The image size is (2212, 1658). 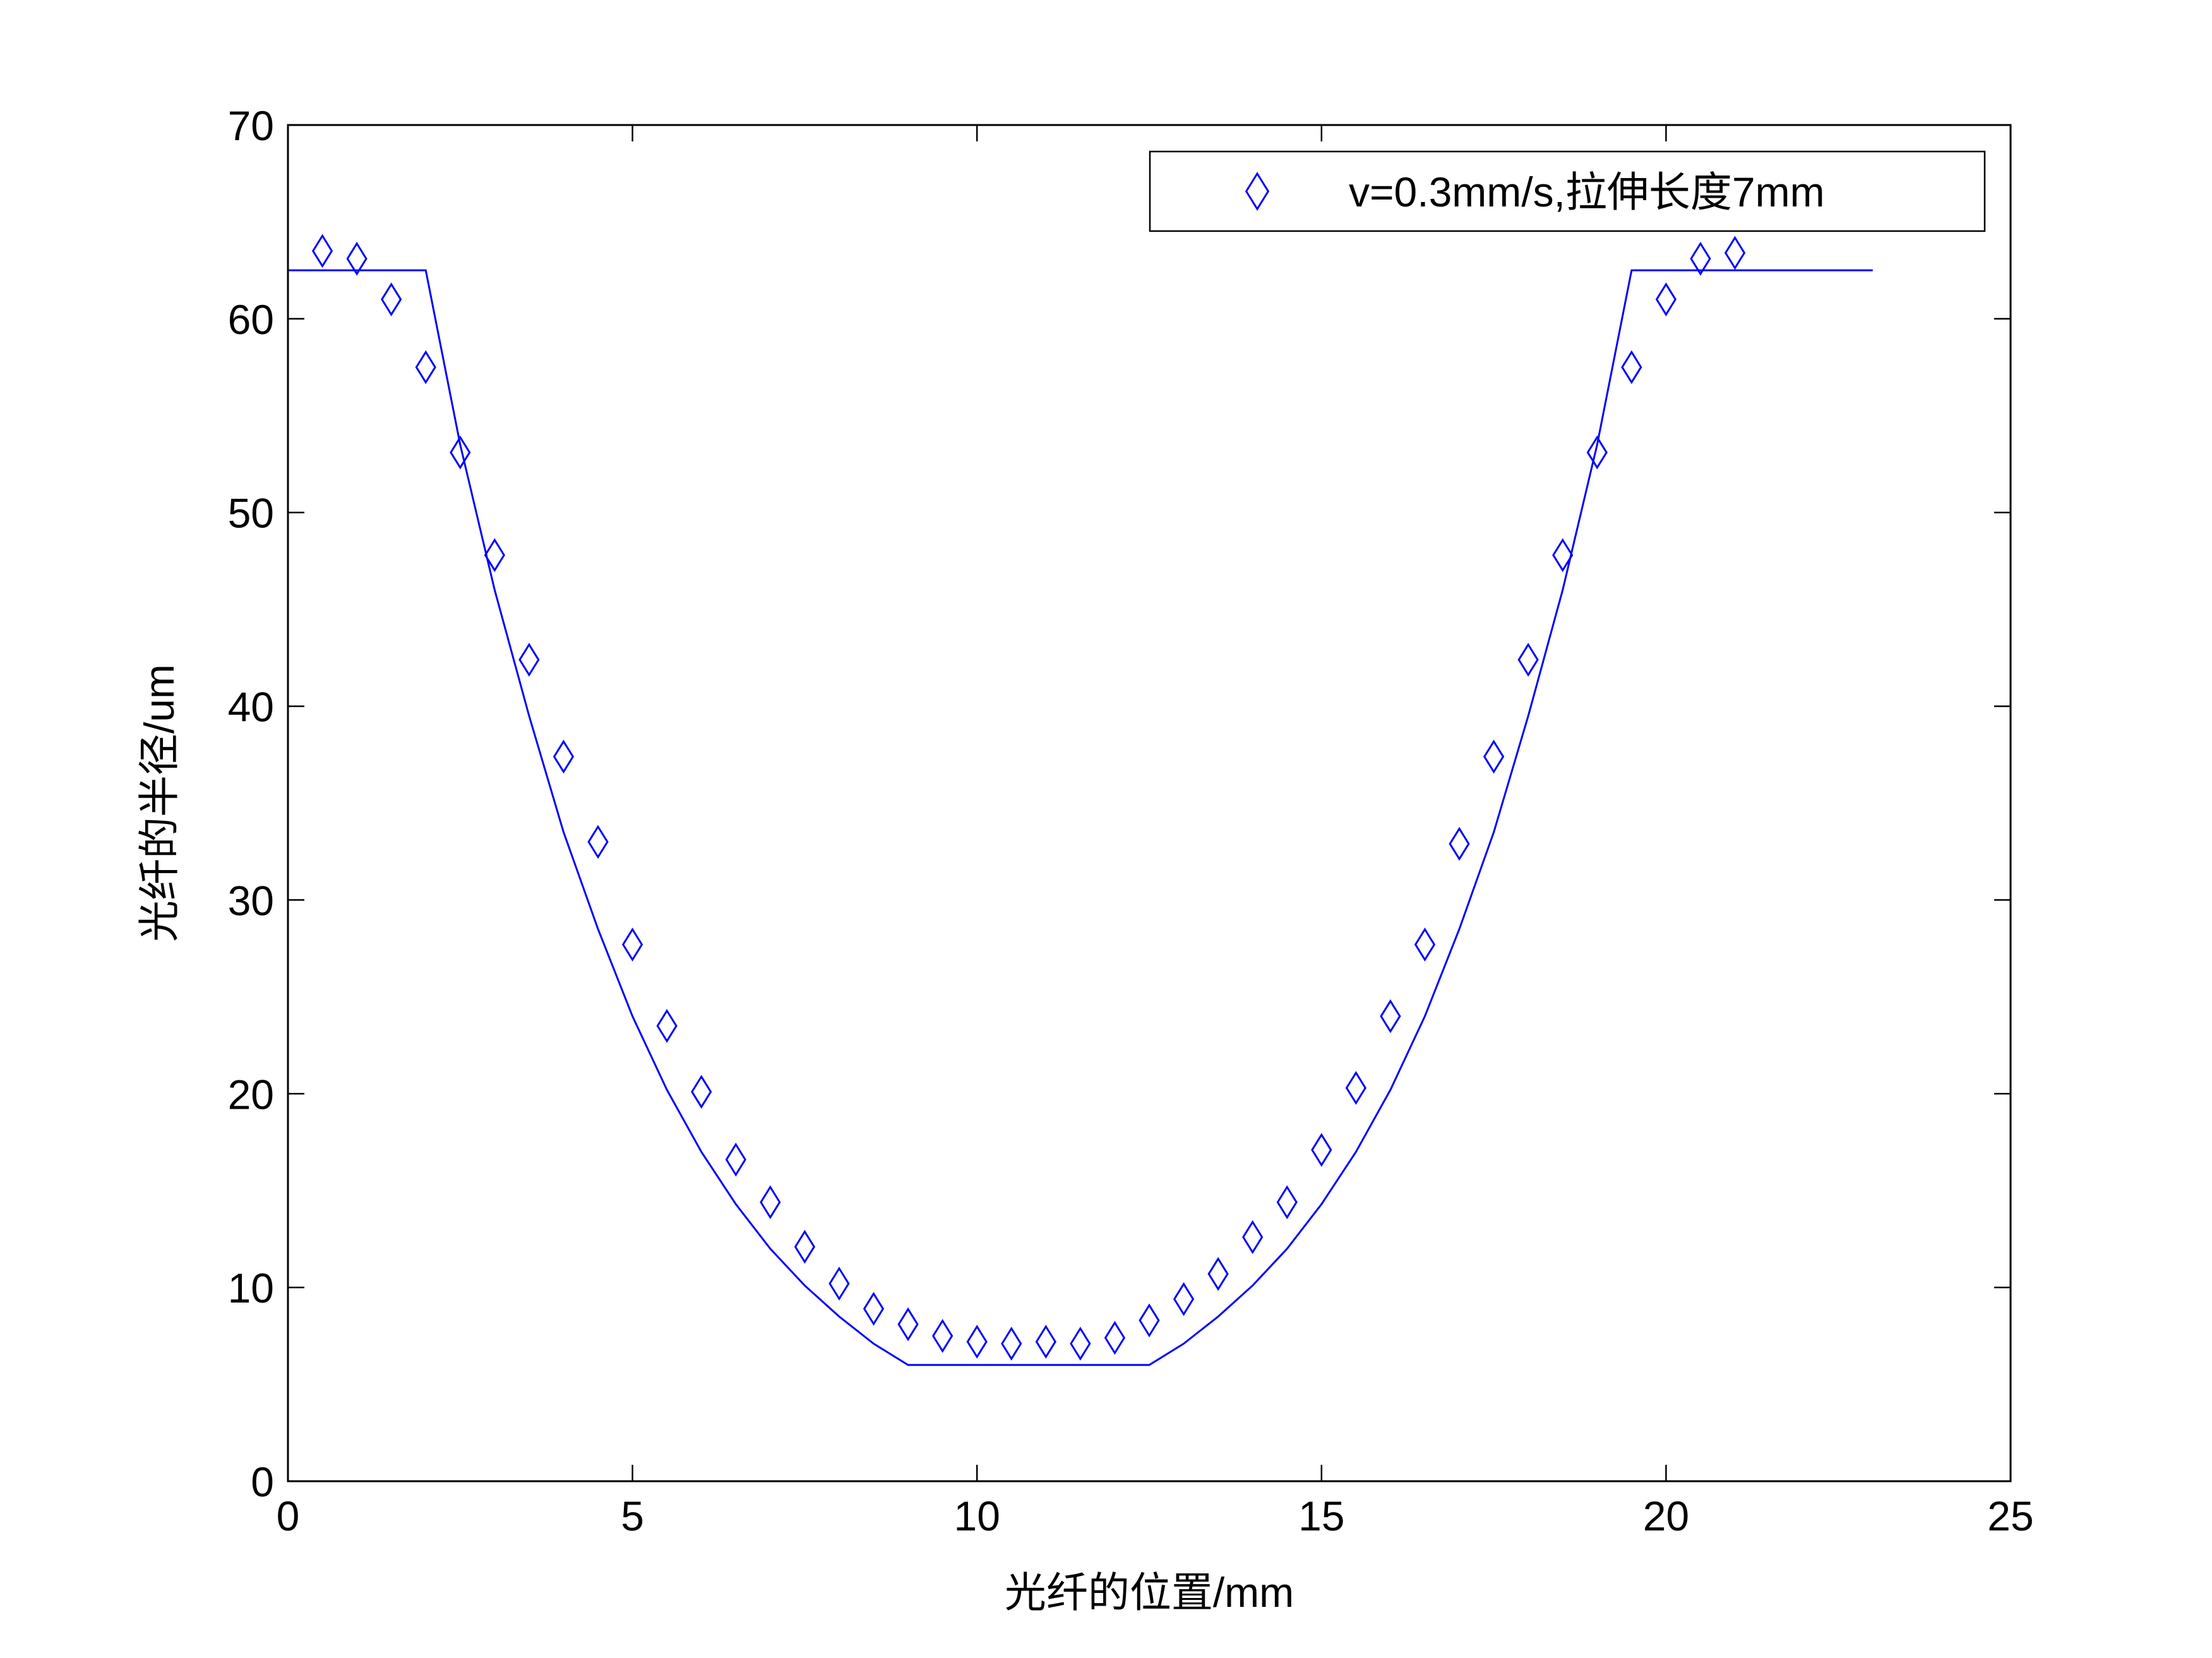 I want to click on y-tick-label: 50, so click(x=251, y=513).